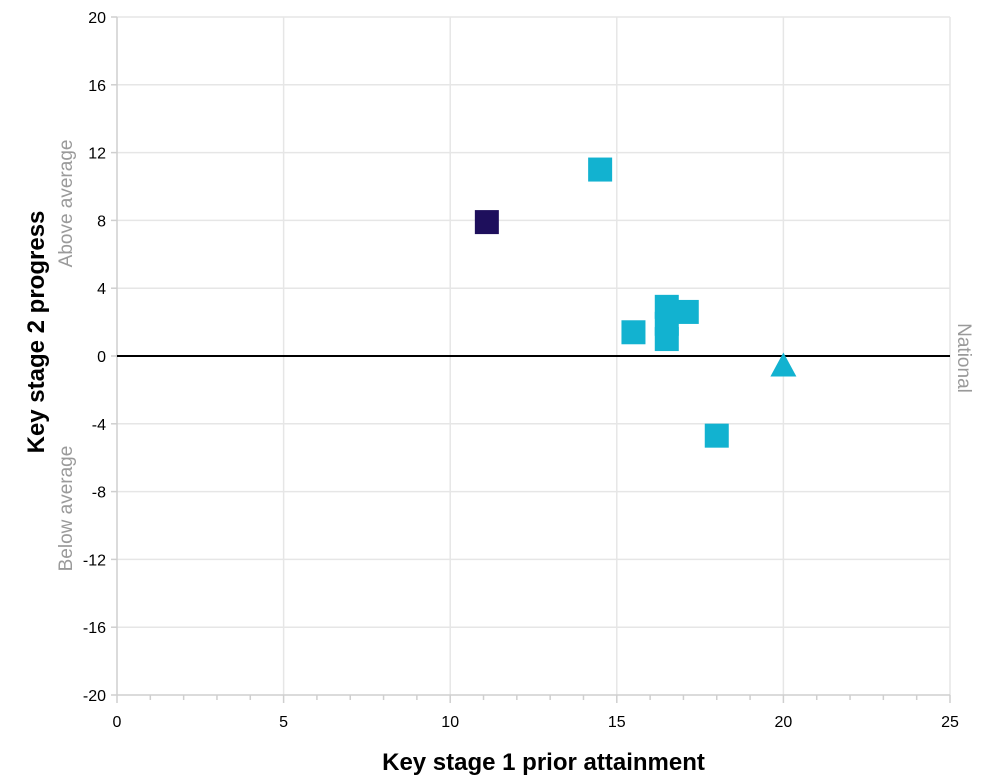 This screenshot has width=993, height=779. I want to click on x-tick-label: 15, so click(617, 722).